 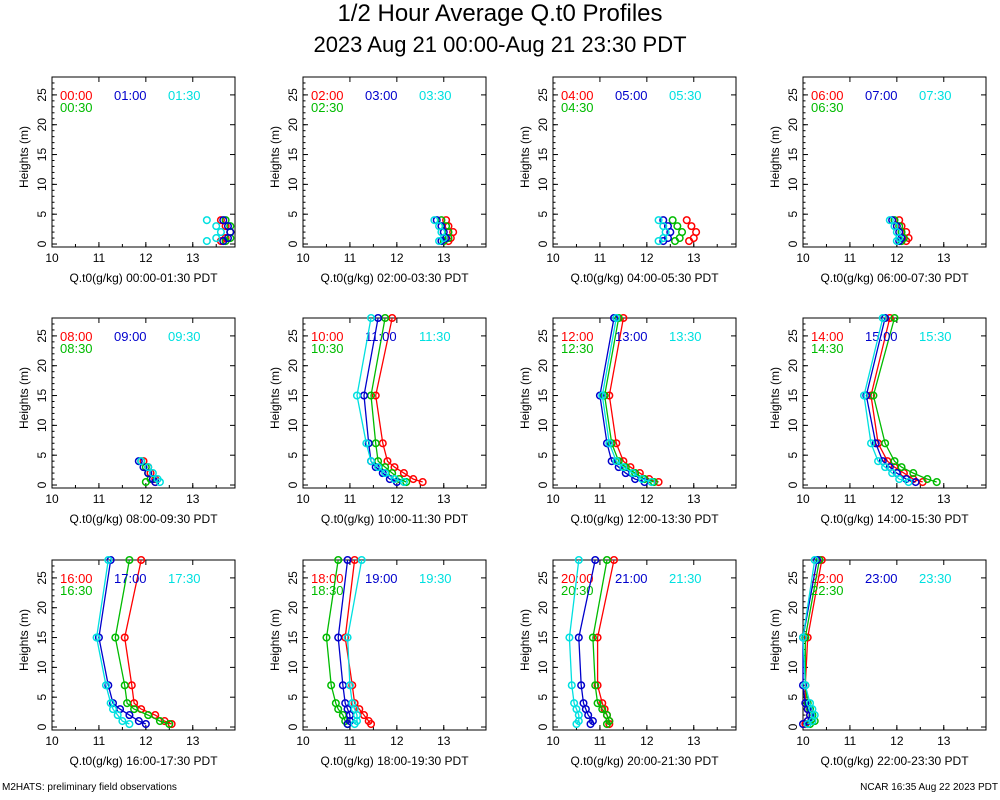 I want to click on legend-entry: 14:30, so click(x=827, y=348).